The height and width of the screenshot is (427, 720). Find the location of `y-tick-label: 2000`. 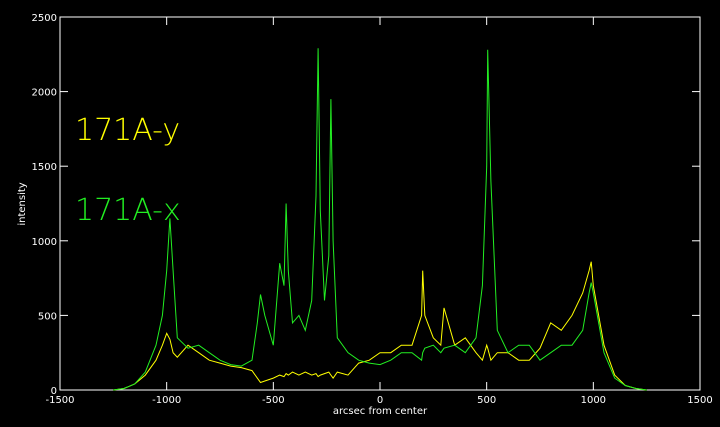

y-tick-label: 2000 is located at coordinates (44, 93).